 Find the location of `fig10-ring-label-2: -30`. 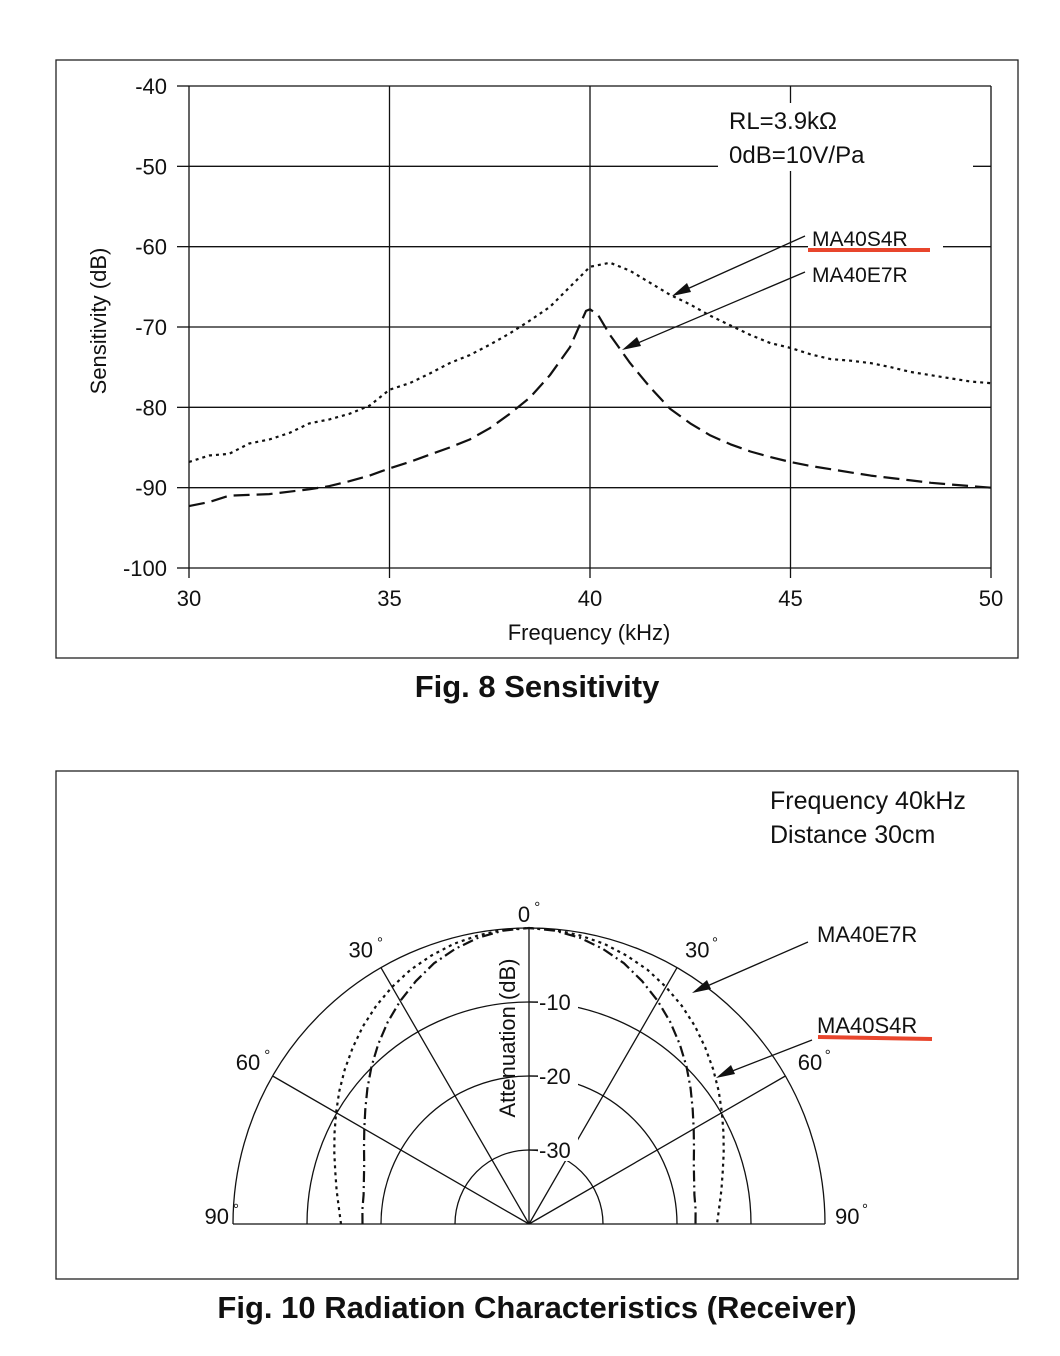

fig10-ring-label-2: -30 is located at coordinates (555, 1150).